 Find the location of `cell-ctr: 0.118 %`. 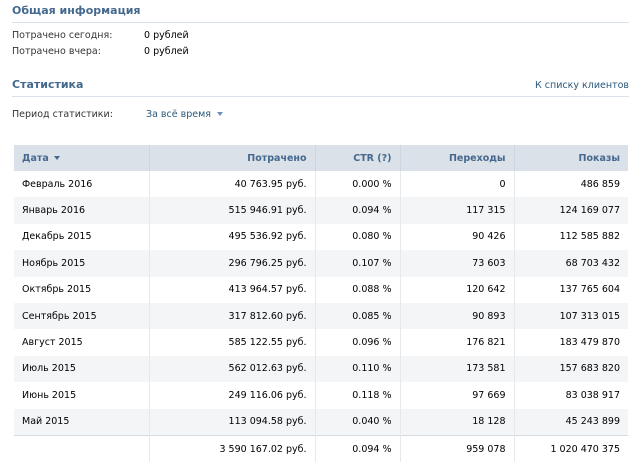

cell-ctr: 0.118 % is located at coordinates (357, 395).